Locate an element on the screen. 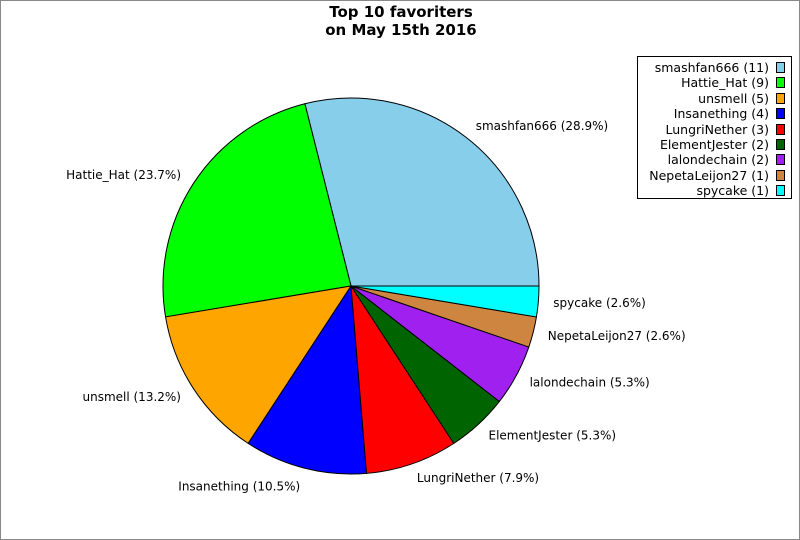  legend-item-lungrinether: LungriNether (3) is located at coordinates (714, 129).